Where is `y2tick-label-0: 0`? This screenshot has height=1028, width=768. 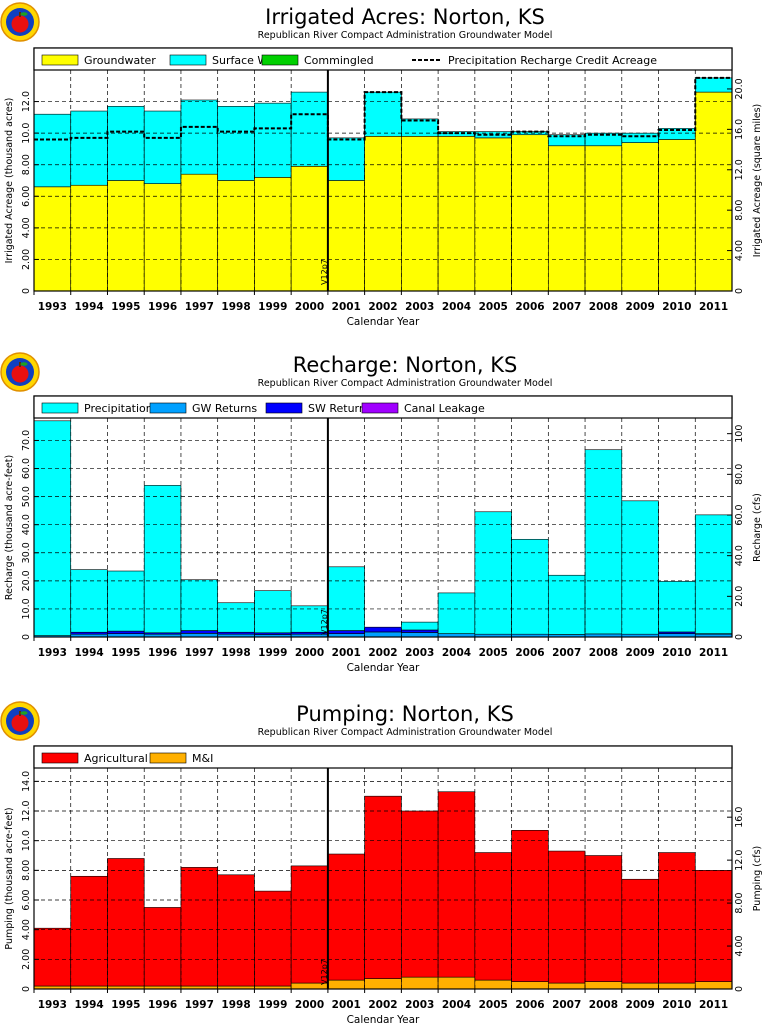 y2tick-label-0: 0 is located at coordinates (739, 637).